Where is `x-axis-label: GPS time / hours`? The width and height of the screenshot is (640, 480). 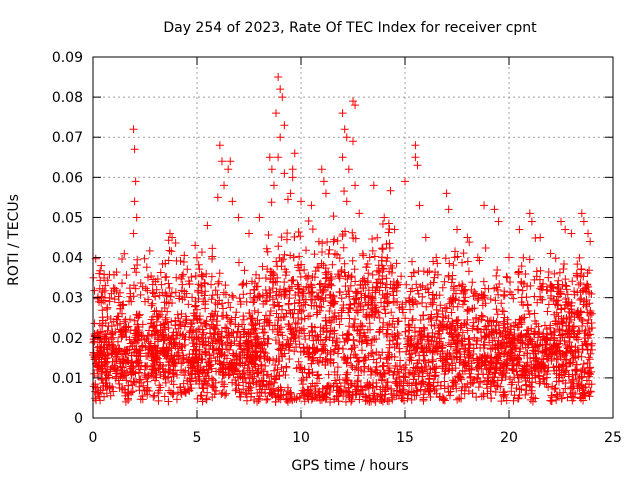 x-axis-label: GPS time / hours is located at coordinates (349, 466).